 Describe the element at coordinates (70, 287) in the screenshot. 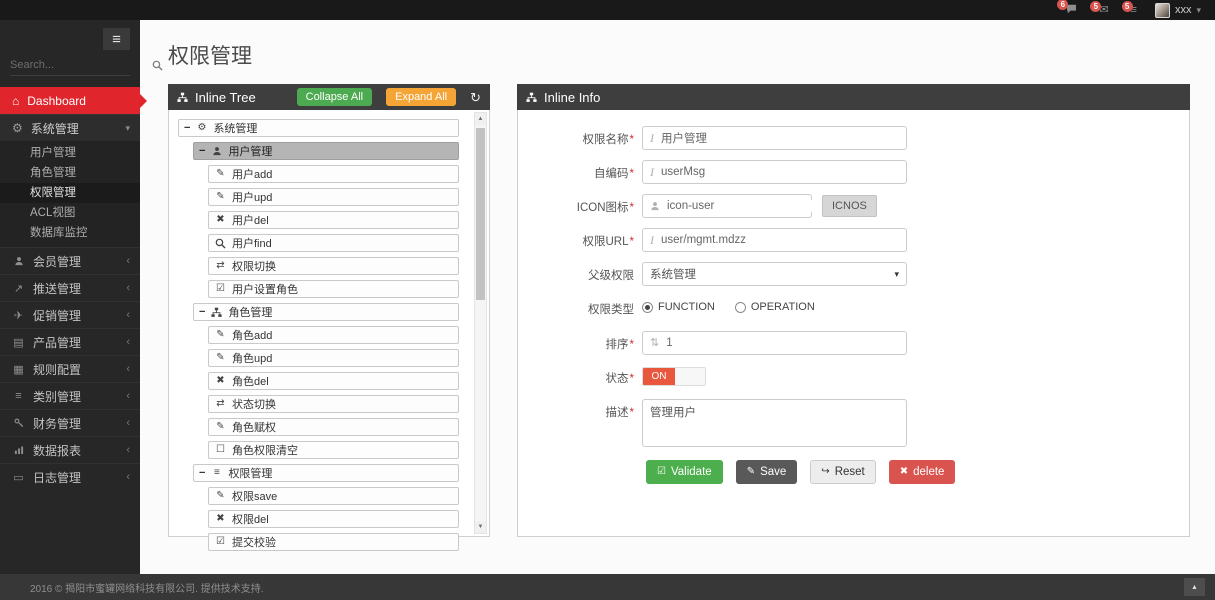

I see `sidebar-item-推送管理: ↗ 推送管理 ‹` at that location.